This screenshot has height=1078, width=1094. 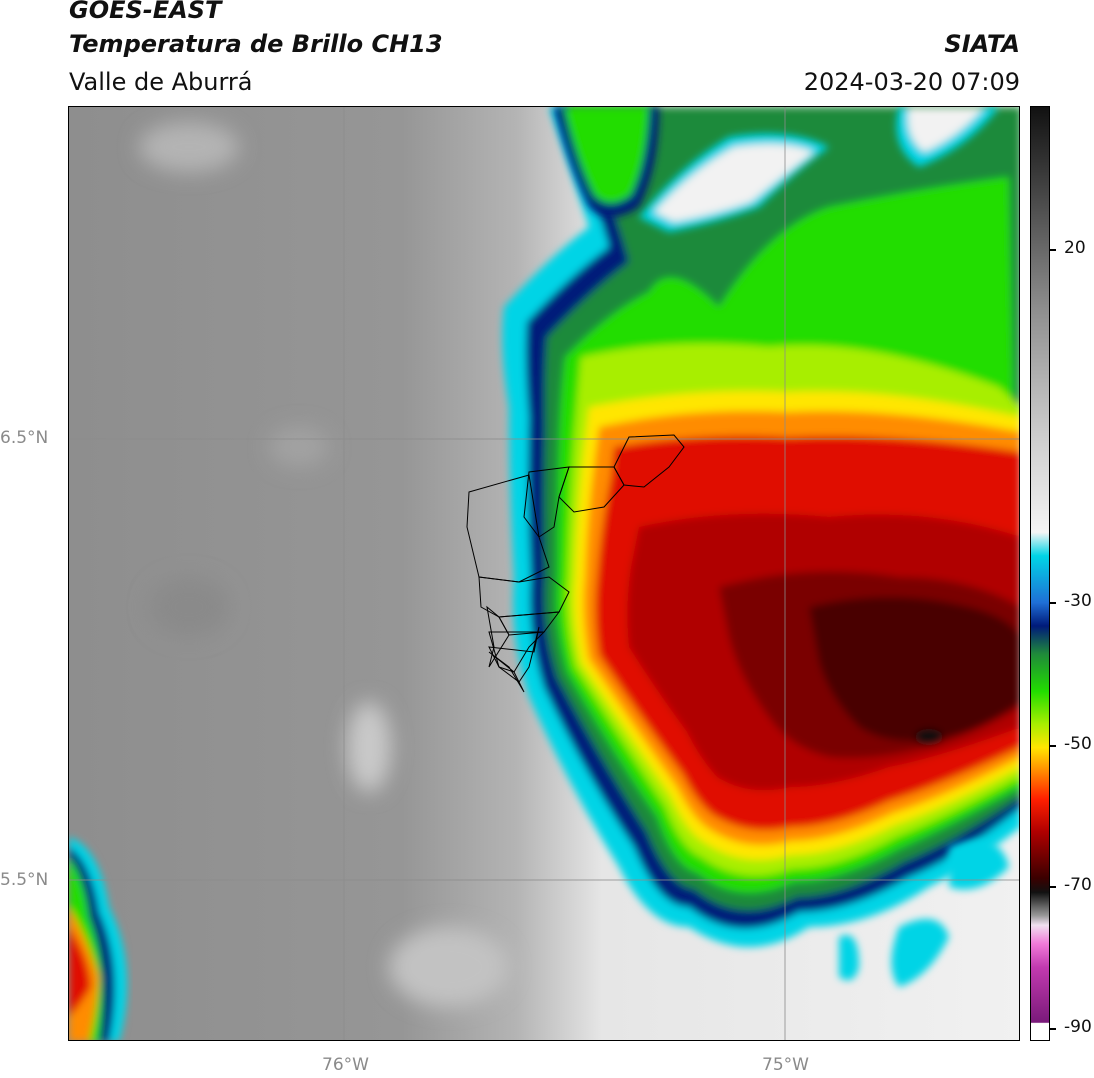 What do you see at coordinates (506, 672) in the screenshot?
I see `boundary-la-estrella` at bounding box center [506, 672].